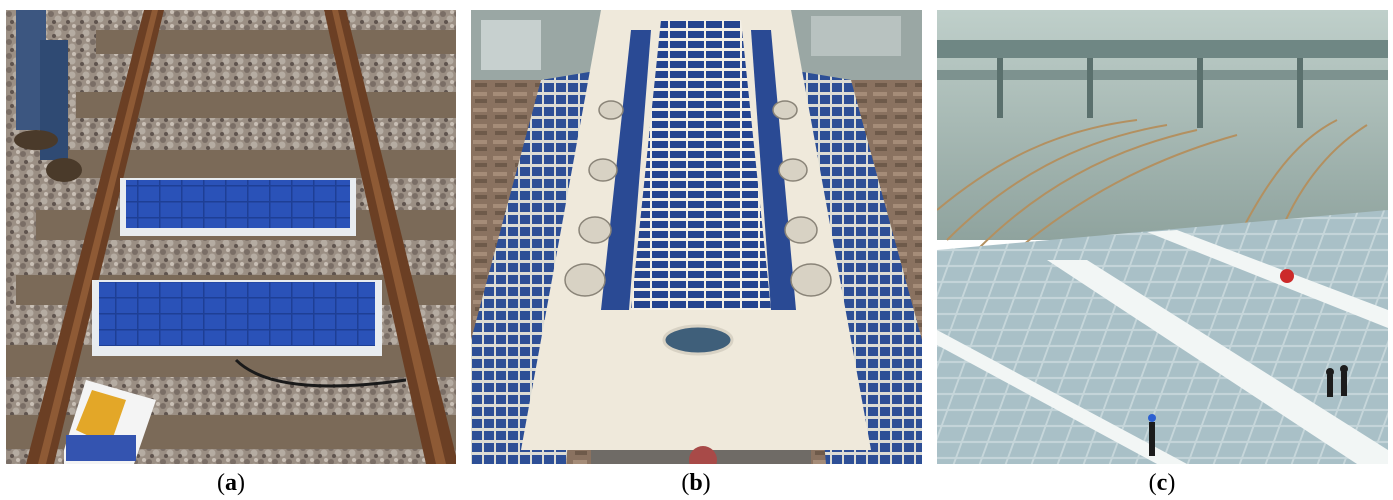 The image size is (1393, 500). Describe the element at coordinates (1248, 410) in the screenshot. I see `workers` at that location.